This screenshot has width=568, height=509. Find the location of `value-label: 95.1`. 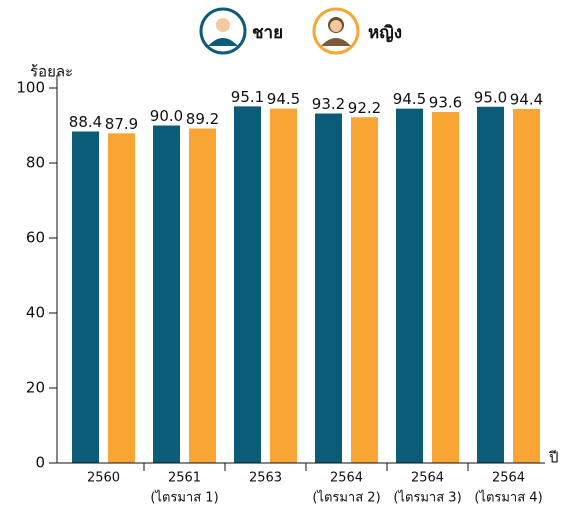

value-label: 95.1 is located at coordinates (247, 97).